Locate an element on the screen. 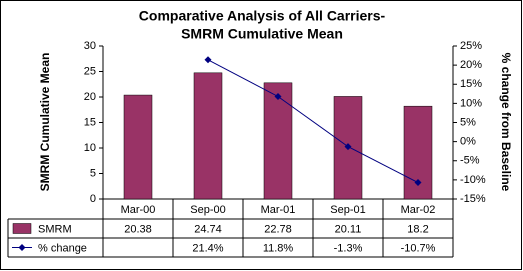  y2-tick-label: -10% is located at coordinates (473, 180).